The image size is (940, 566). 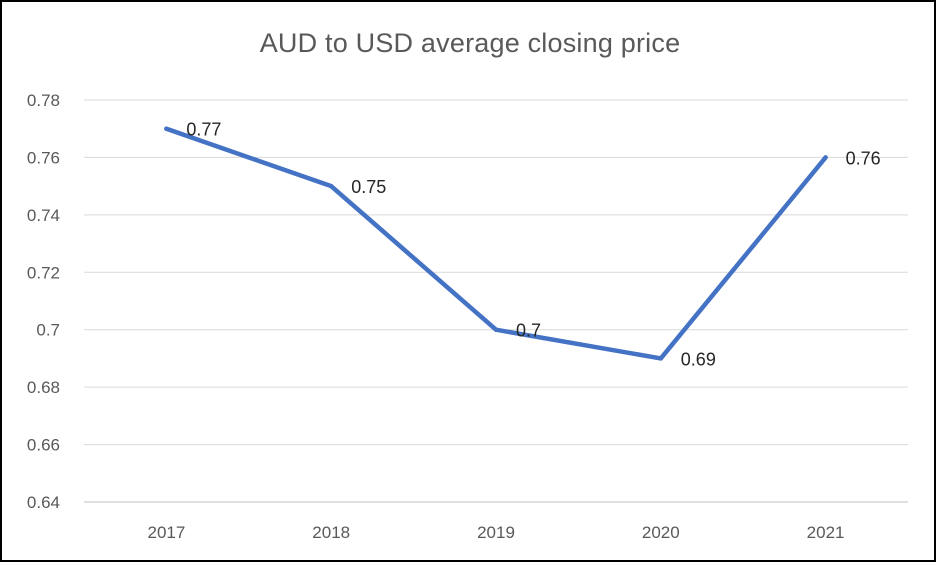 I want to click on data-label: 0.77, so click(x=203, y=130).